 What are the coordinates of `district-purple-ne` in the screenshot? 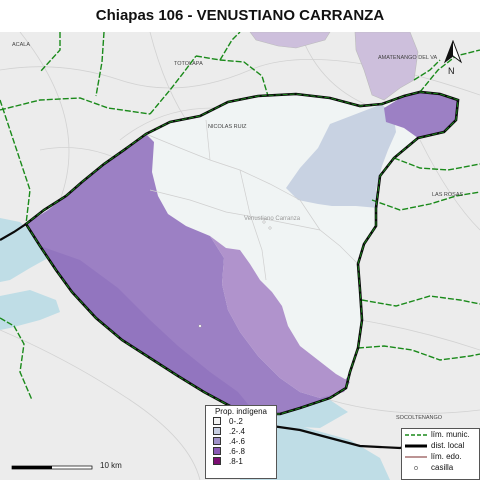 It's located at (421, 115).